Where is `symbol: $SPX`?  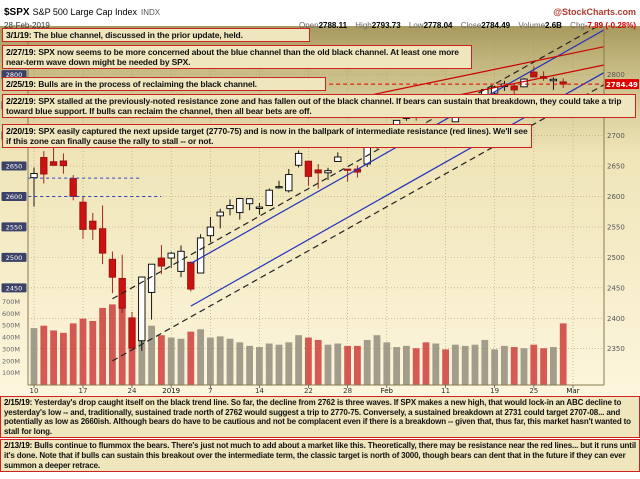 symbol: $SPX is located at coordinates (17, 12).